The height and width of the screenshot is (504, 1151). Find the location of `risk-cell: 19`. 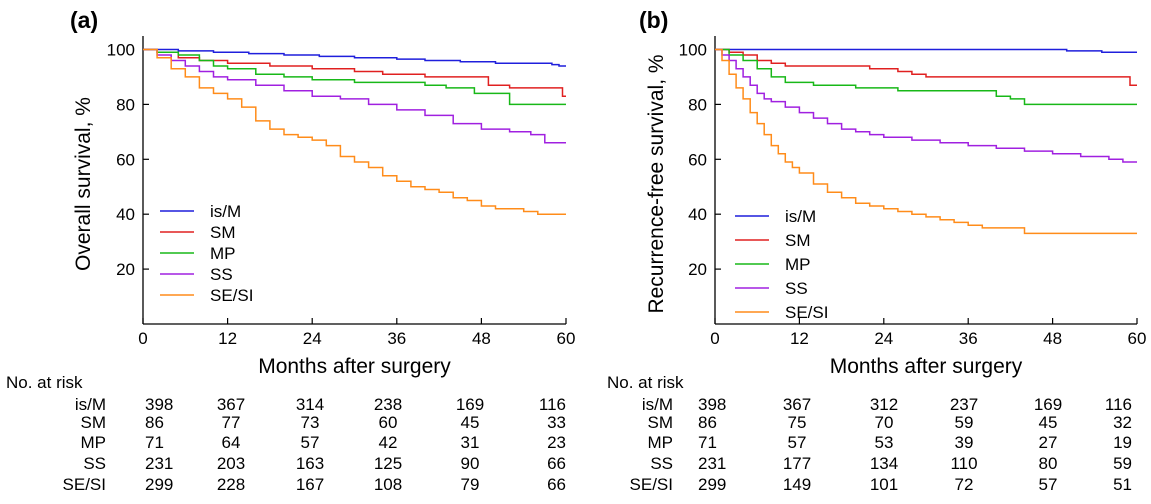

risk-cell: 19 is located at coordinates (1122, 442).